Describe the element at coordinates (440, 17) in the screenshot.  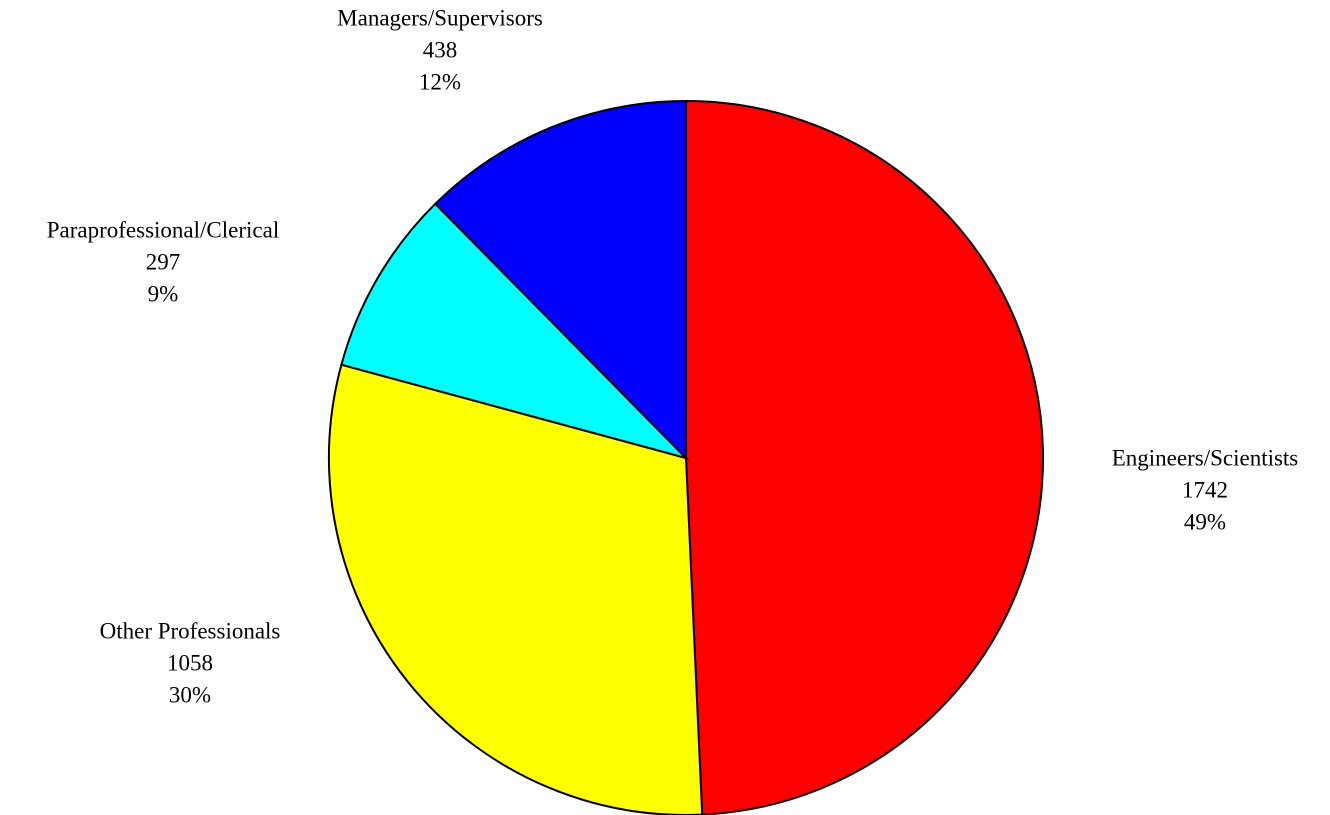
I see `slice-label: Managers/Supervisors` at that location.